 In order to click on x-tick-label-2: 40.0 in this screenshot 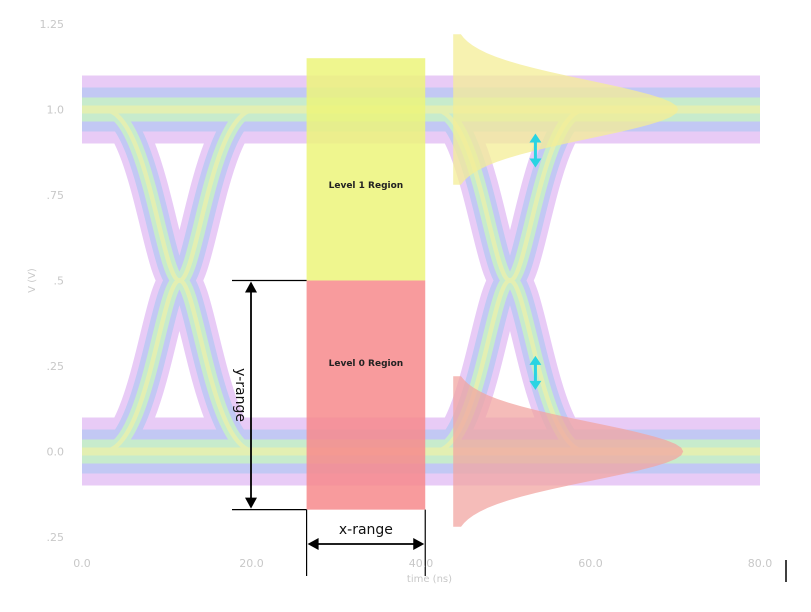, I will do `click(421, 563)`.